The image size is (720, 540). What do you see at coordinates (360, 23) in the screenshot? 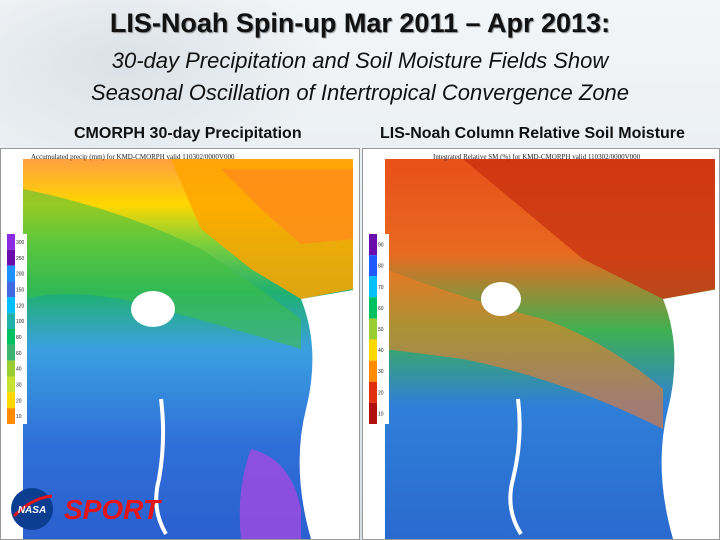
I see `slide-title: LIS-Noah Spin-up Mar 2011 – Apr 2013:` at bounding box center [360, 23].